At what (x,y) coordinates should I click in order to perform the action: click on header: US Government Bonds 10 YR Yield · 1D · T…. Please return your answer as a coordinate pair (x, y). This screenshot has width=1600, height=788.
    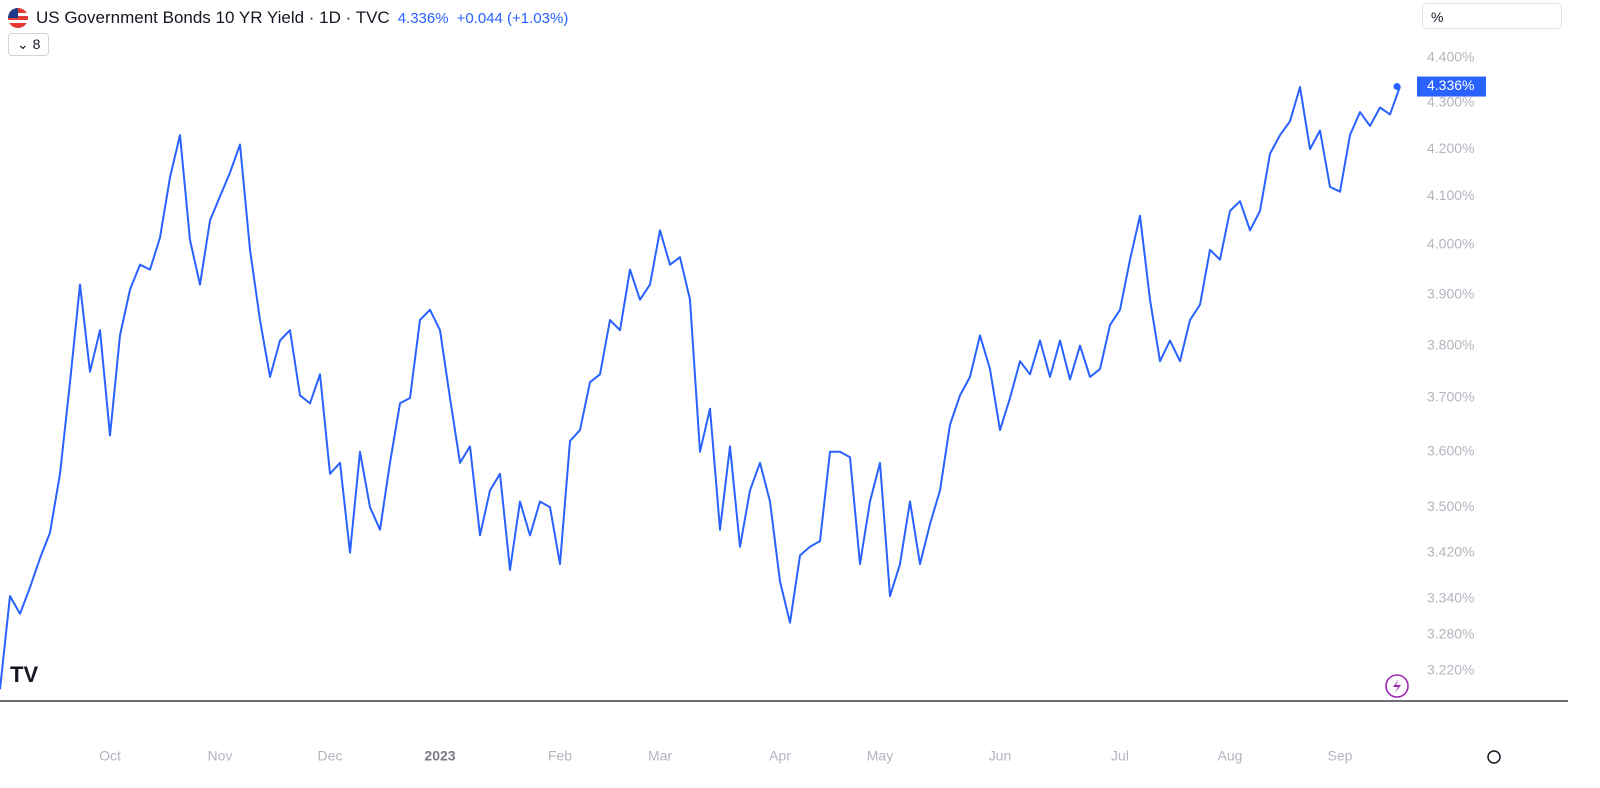
    Looking at the image, I should click on (288, 18).